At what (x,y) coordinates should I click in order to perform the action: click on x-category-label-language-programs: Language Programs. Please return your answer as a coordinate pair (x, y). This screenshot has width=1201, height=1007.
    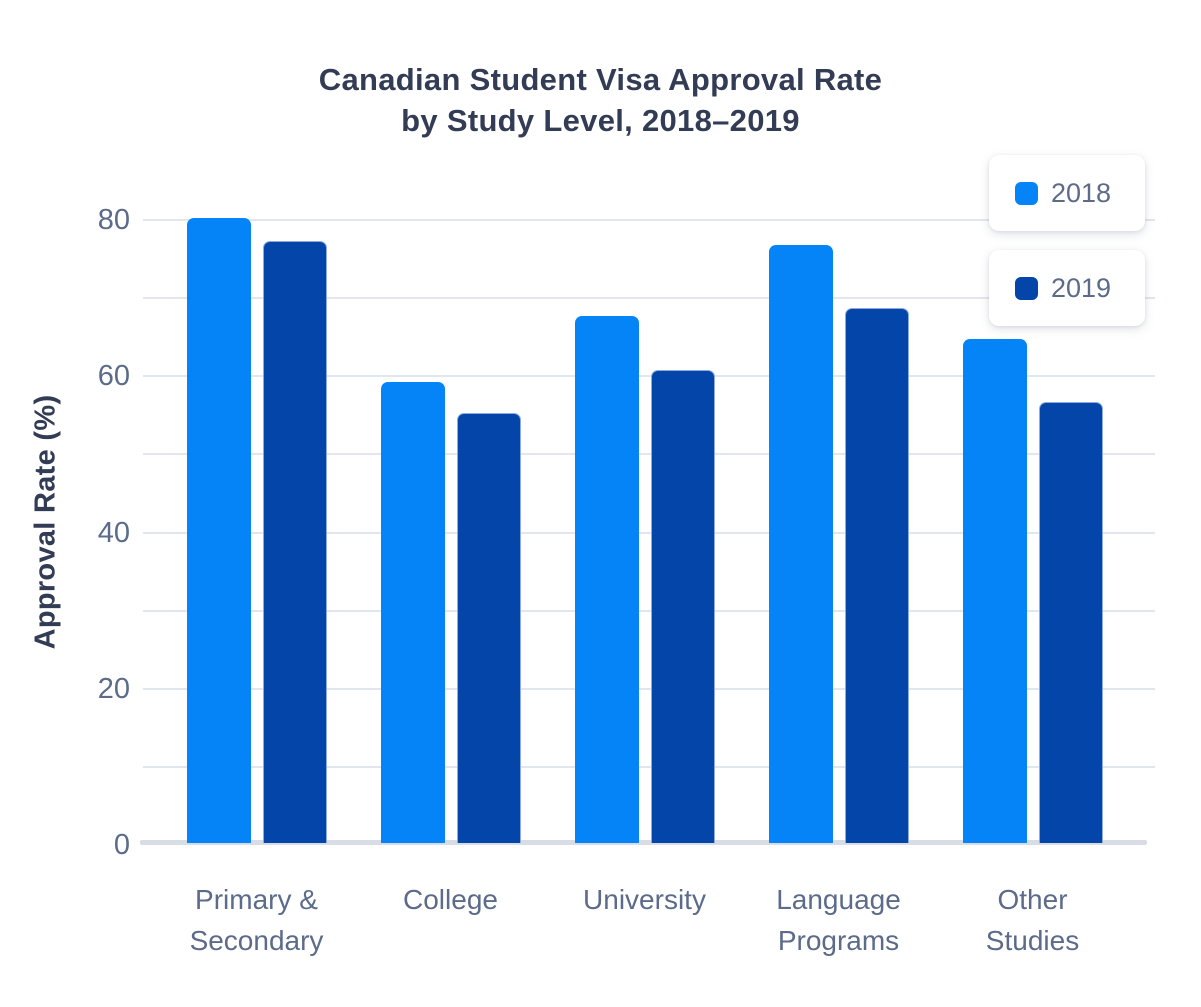
    Looking at the image, I should click on (838, 920).